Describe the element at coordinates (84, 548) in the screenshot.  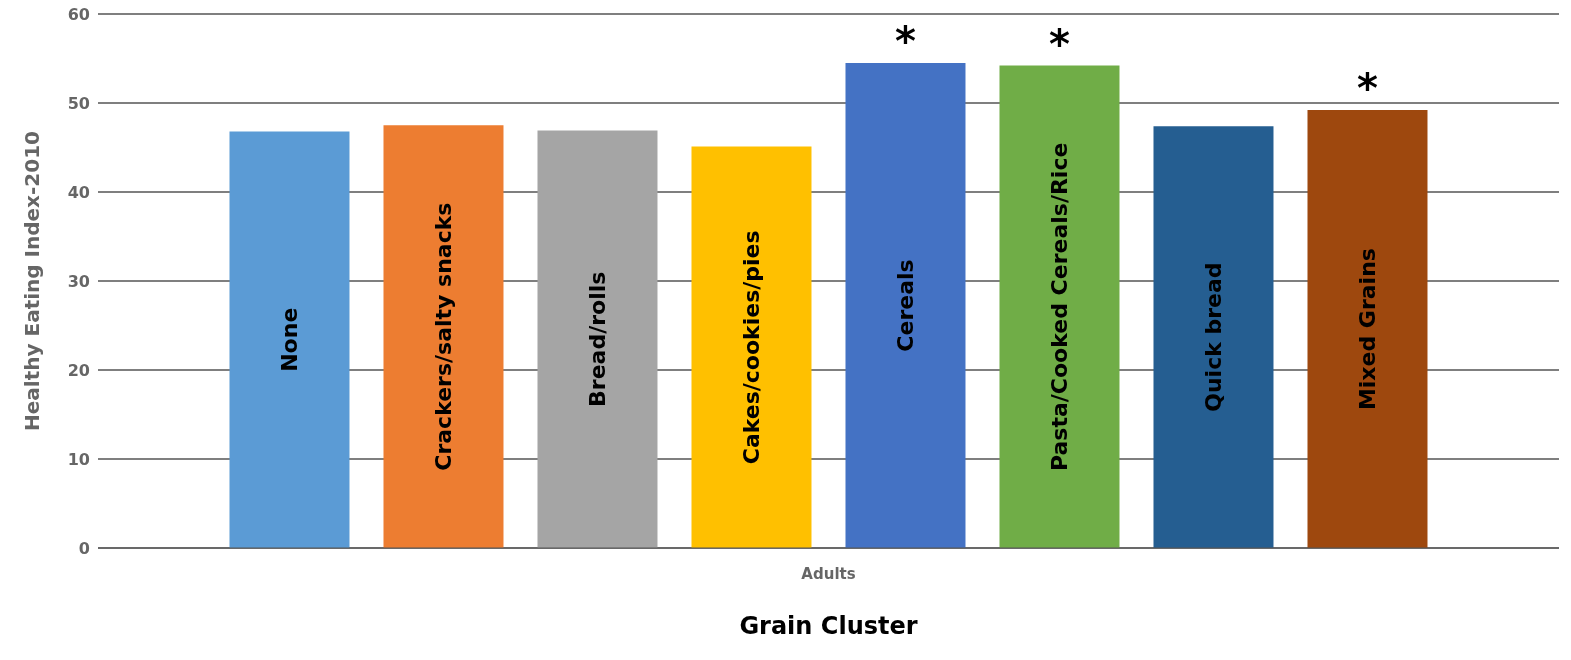
I see `y-tick-label: 0` at that location.